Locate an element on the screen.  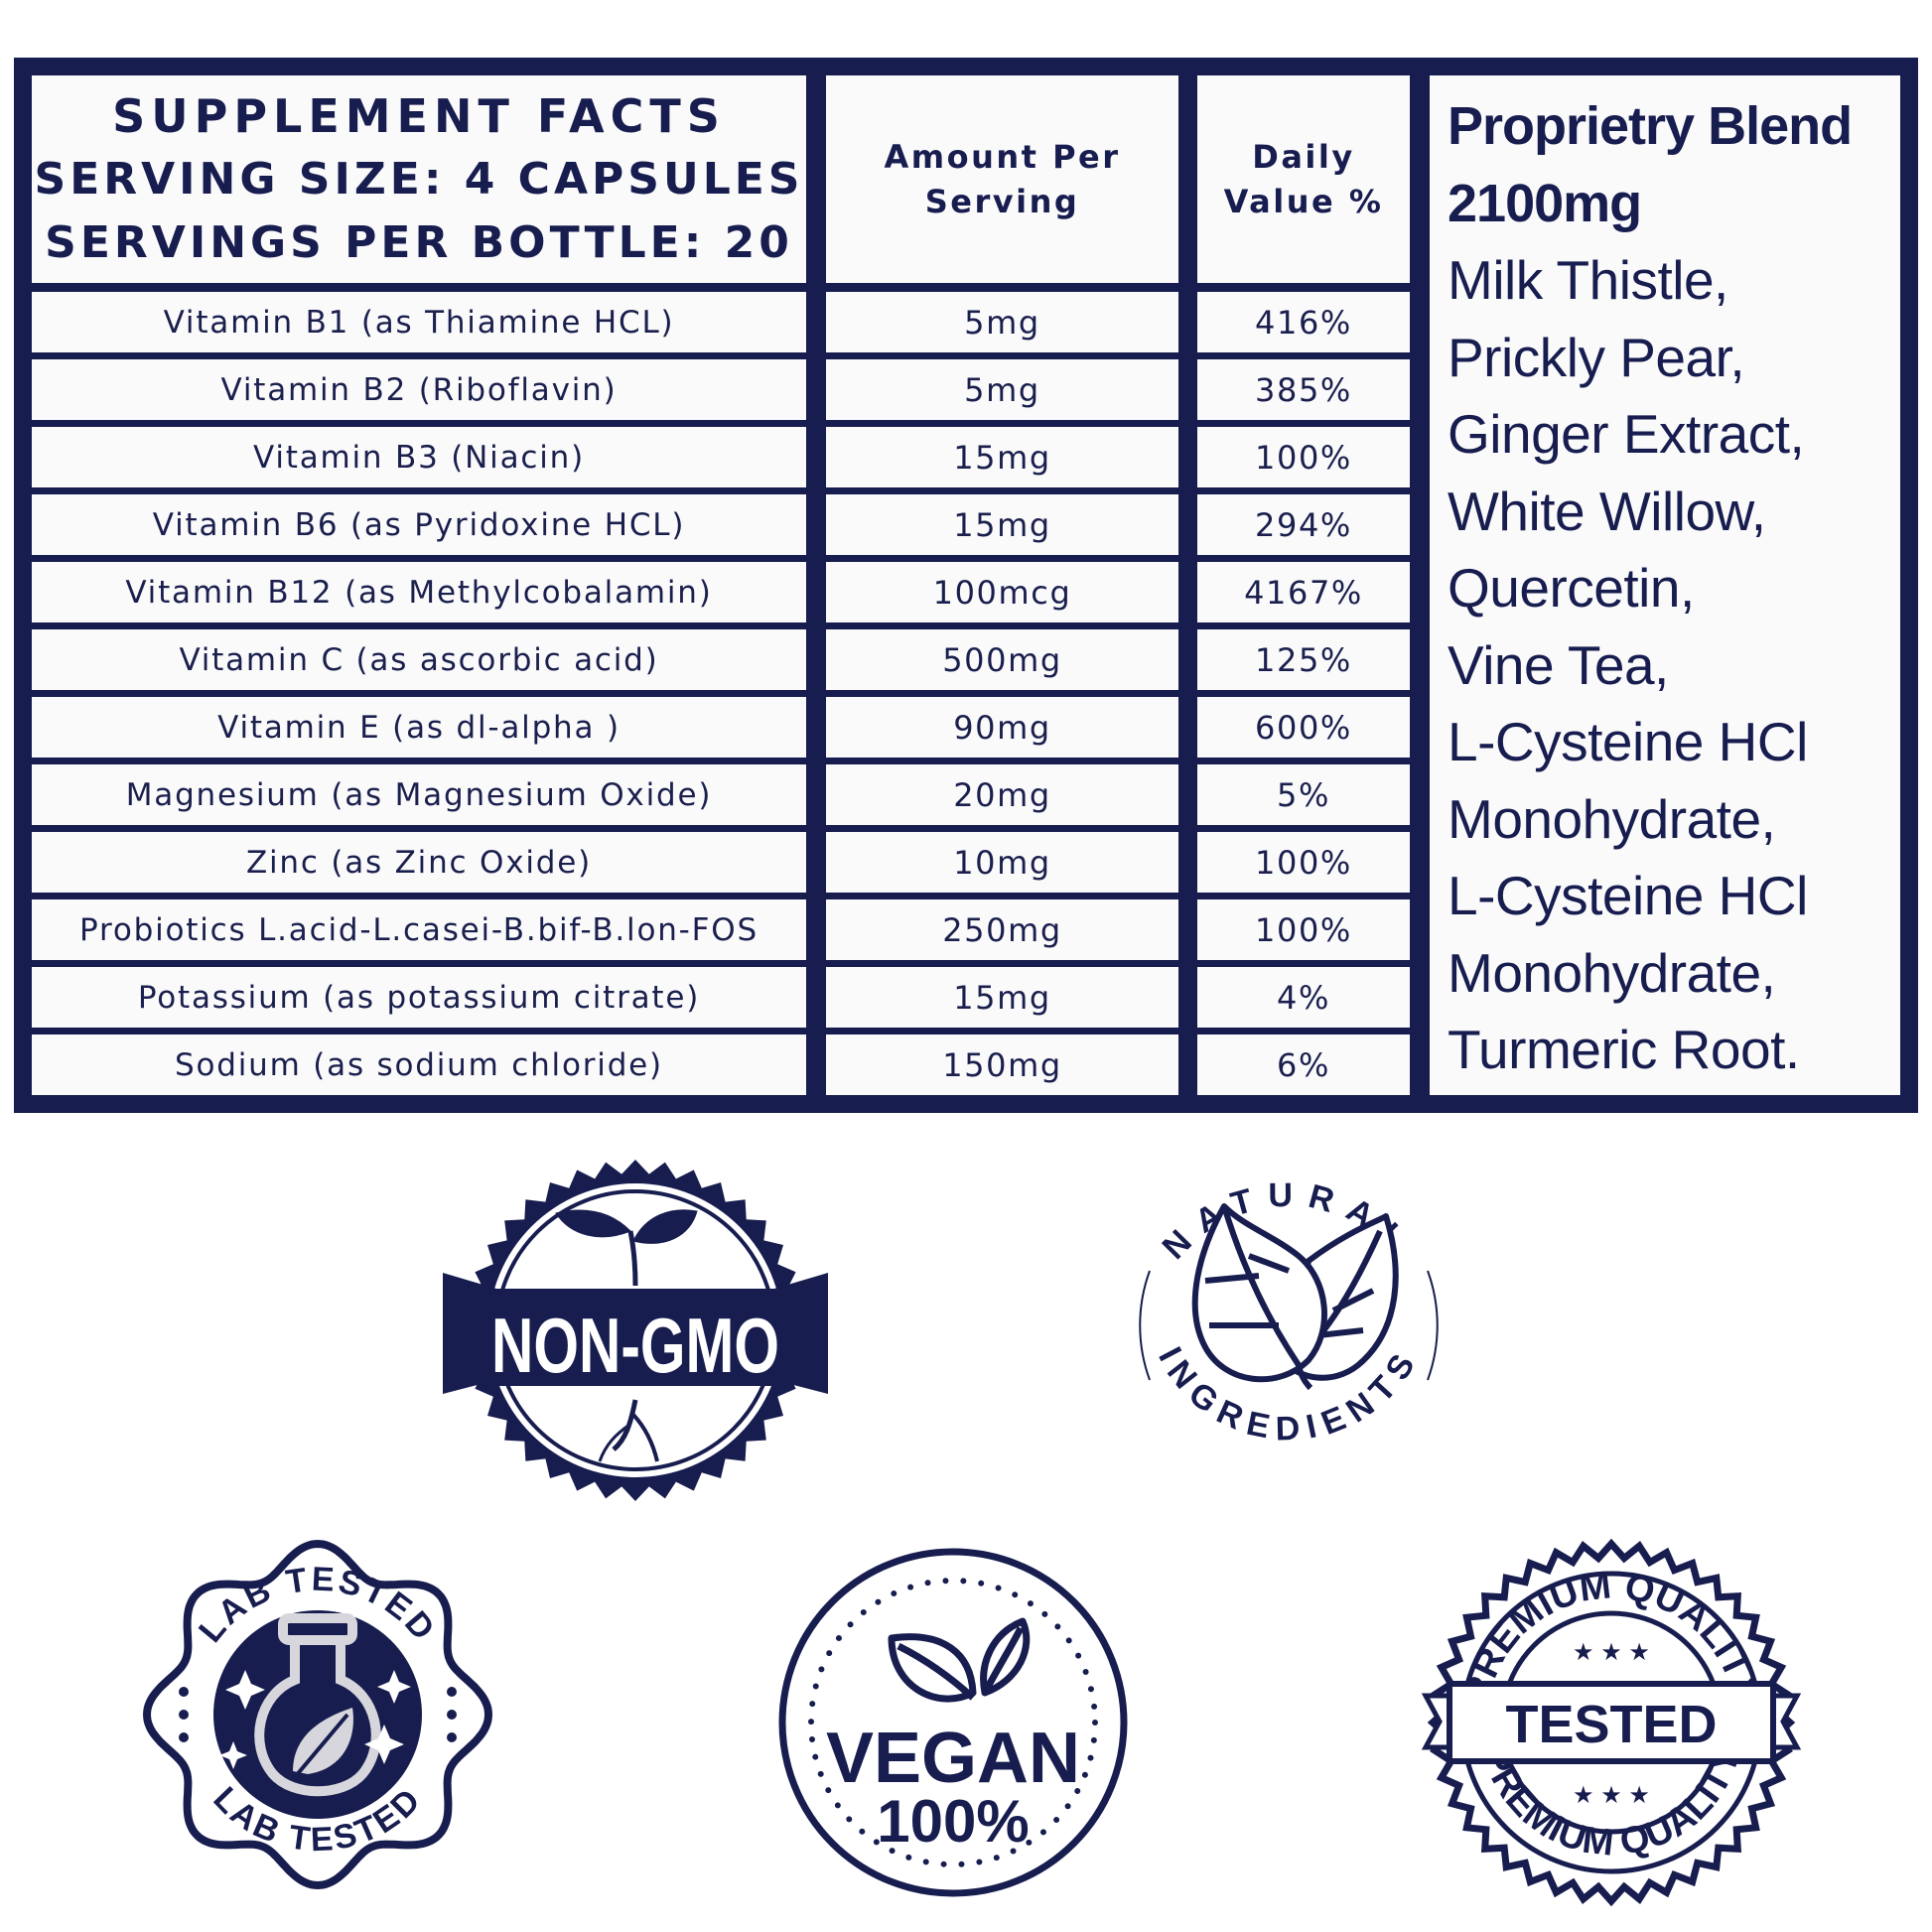
serving-size: SERVING SIZE: 4 CAPSULES is located at coordinates (419, 179).